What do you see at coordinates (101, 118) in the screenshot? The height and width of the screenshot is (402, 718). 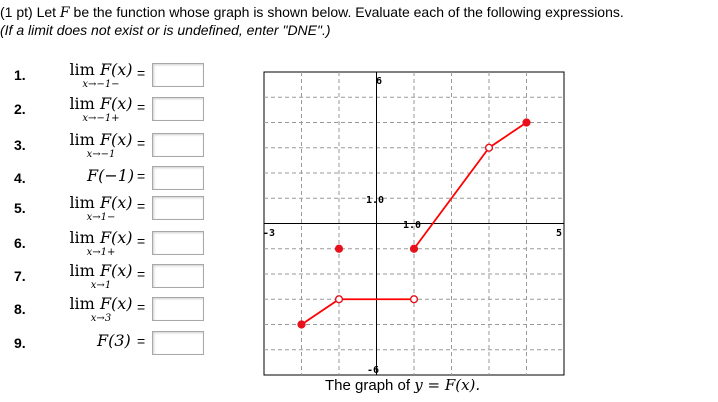 I see `limit-subscript: x→−1+` at bounding box center [101, 118].